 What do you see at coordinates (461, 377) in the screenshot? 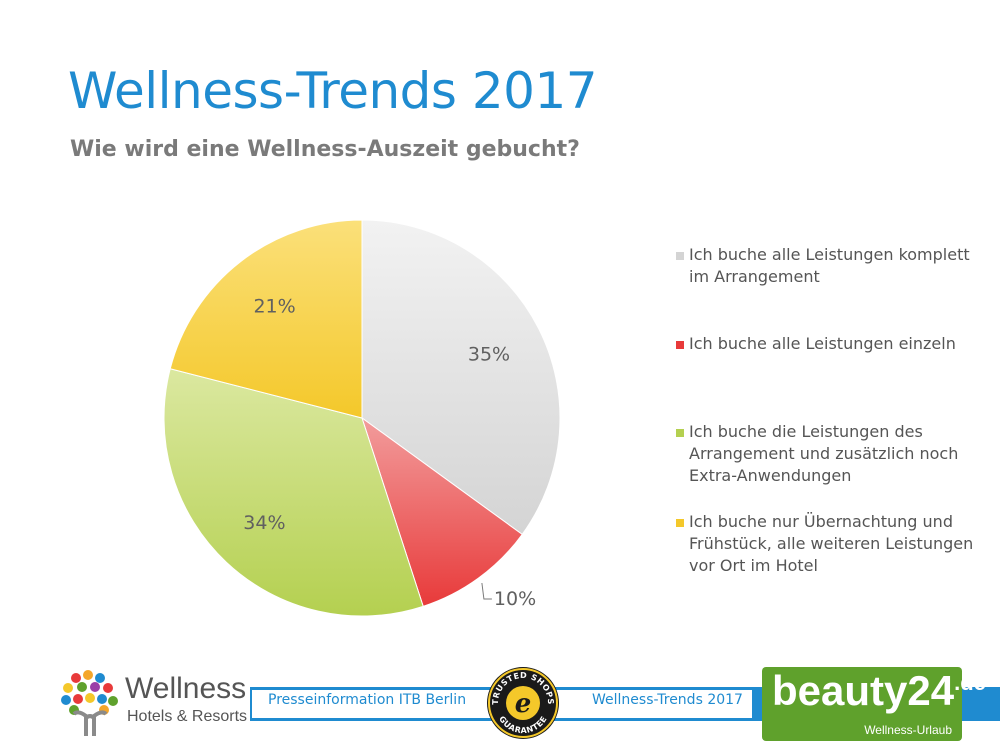
I see `slice-komplett` at bounding box center [461, 377].